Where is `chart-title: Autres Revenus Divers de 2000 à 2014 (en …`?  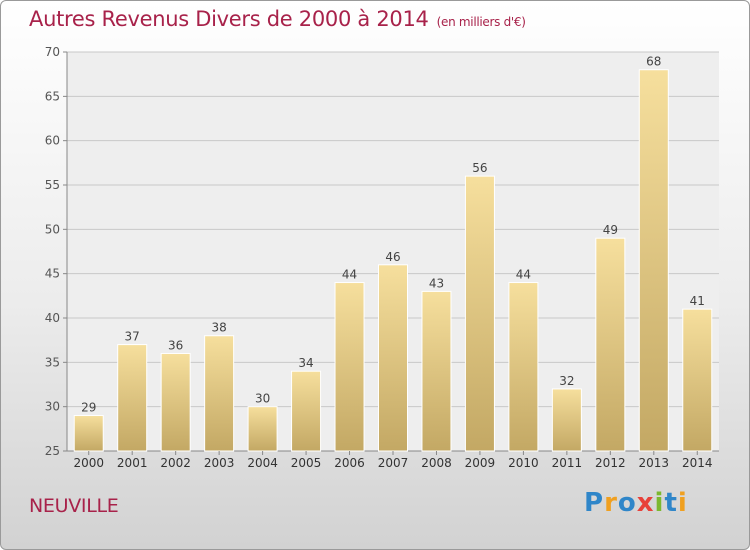 chart-title: Autres Revenus Divers de 2000 à 2014 (en … is located at coordinates (277, 19).